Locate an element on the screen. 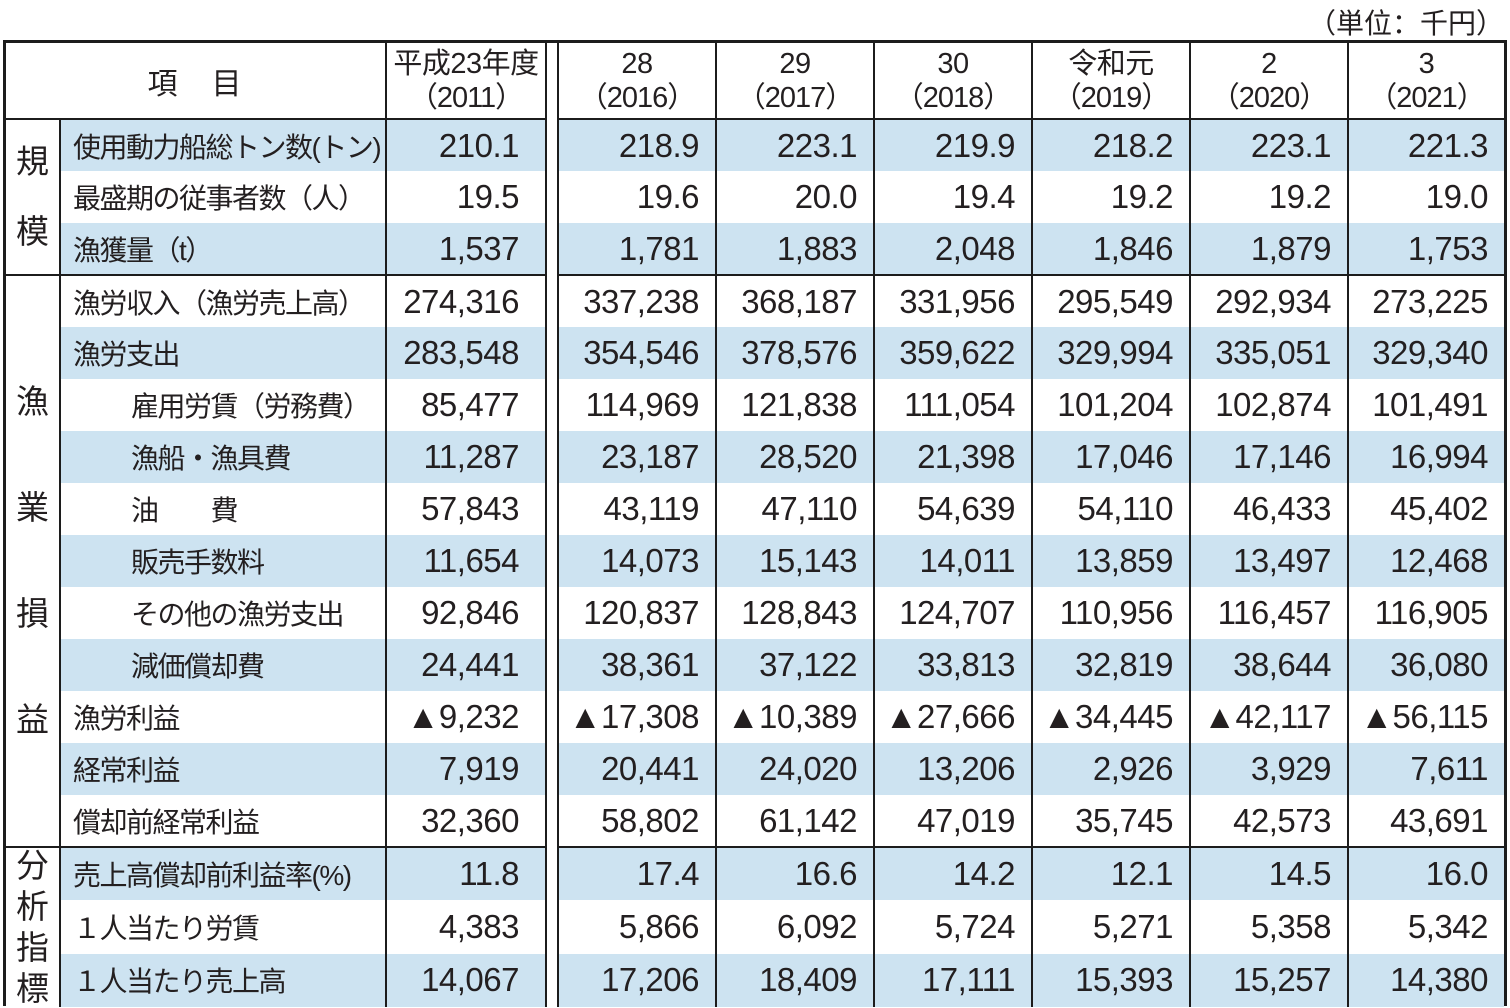  value-cell: 38,361 is located at coordinates (637, 665).